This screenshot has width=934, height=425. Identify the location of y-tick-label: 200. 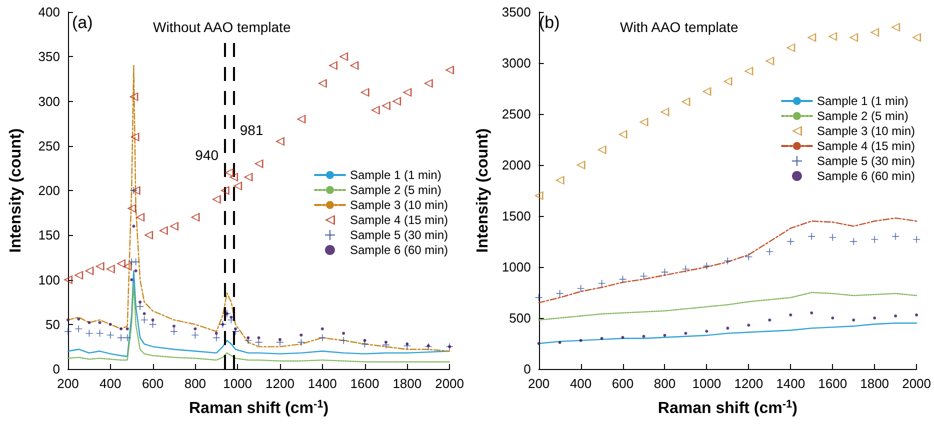
(49, 190).